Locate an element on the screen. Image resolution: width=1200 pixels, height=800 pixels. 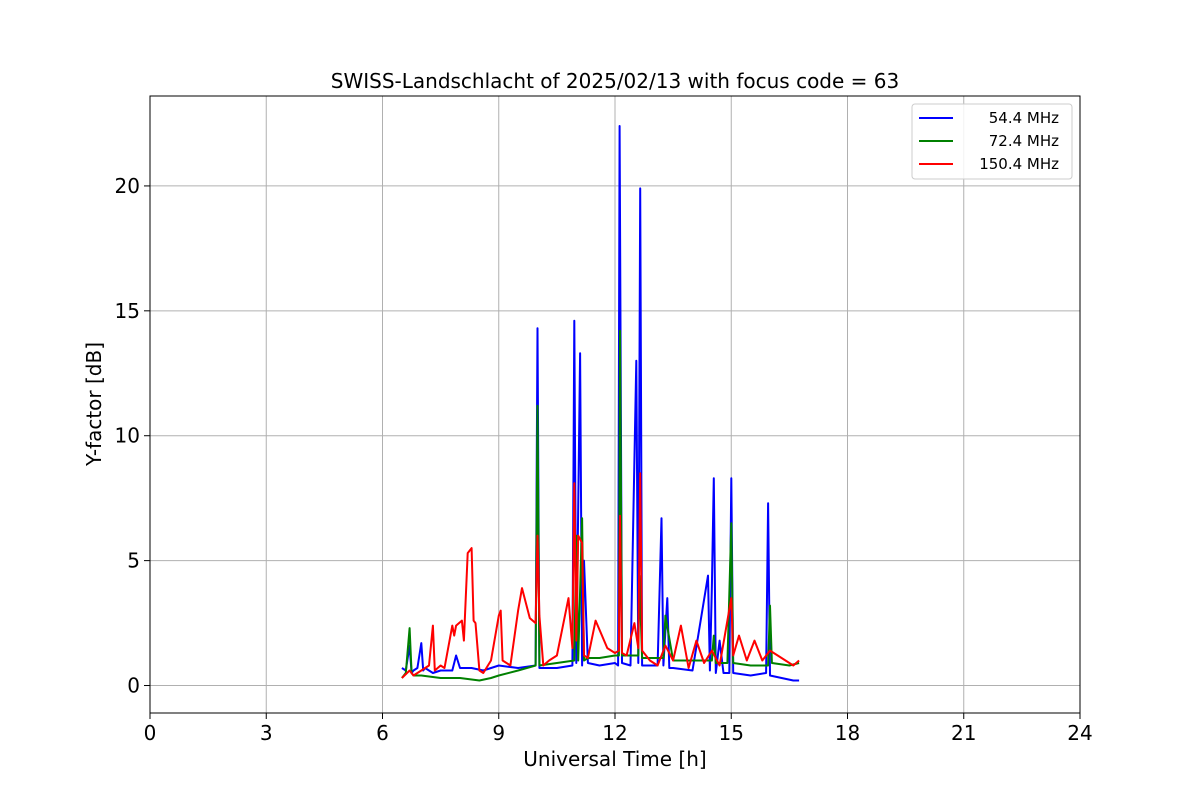
y-tick-label: 20 is located at coordinates (127, 186).